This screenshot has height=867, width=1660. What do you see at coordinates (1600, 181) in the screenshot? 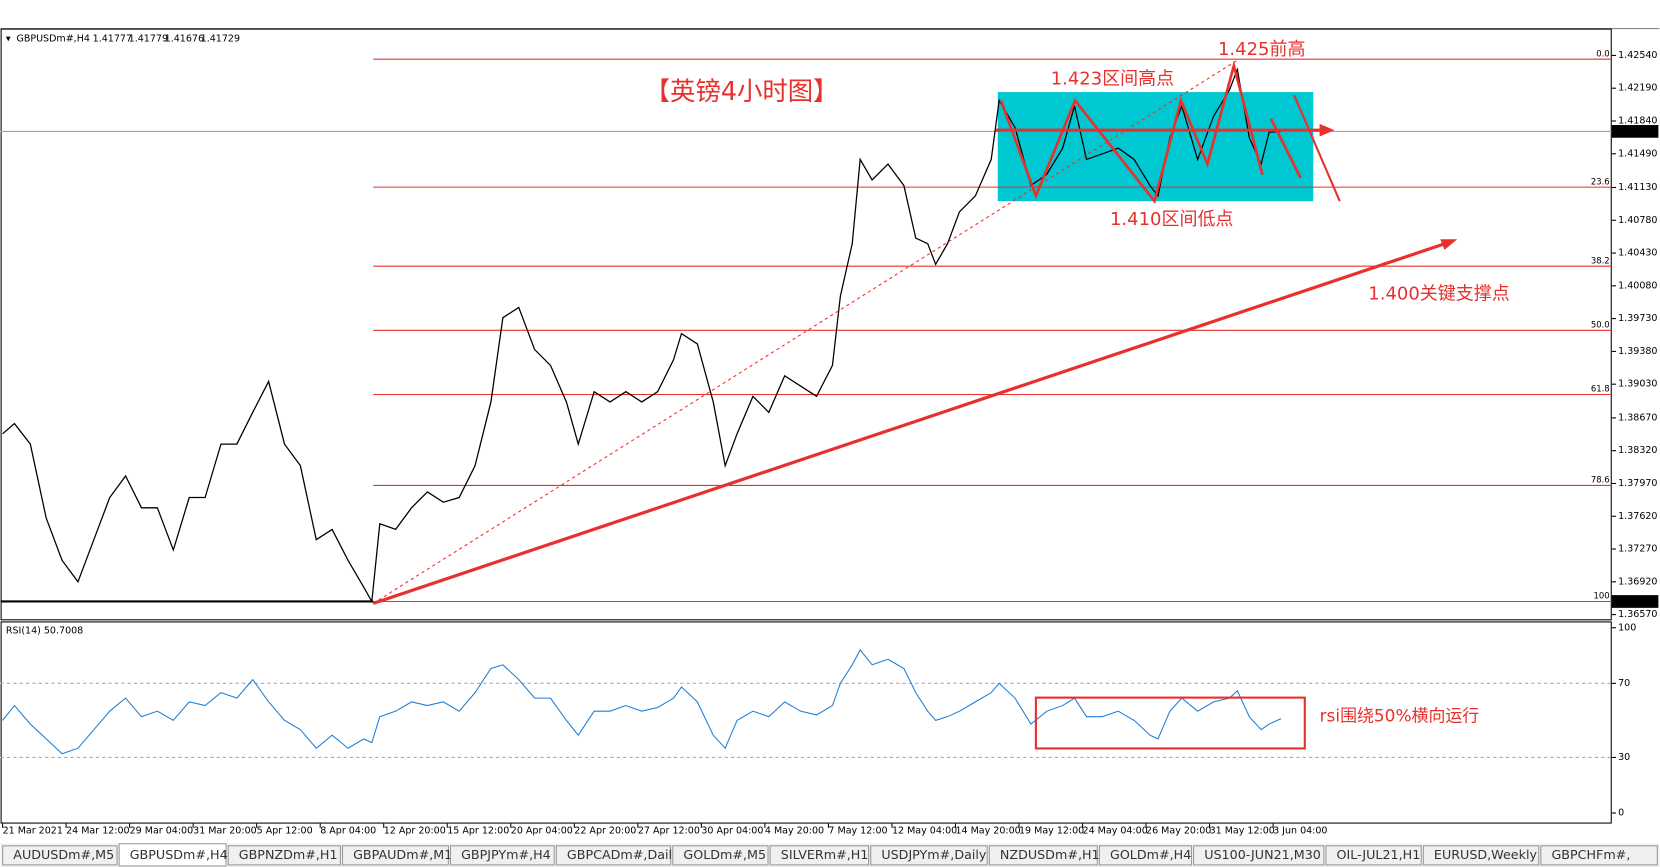
I see `fib-label: 23.6` at bounding box center [1600, 181].